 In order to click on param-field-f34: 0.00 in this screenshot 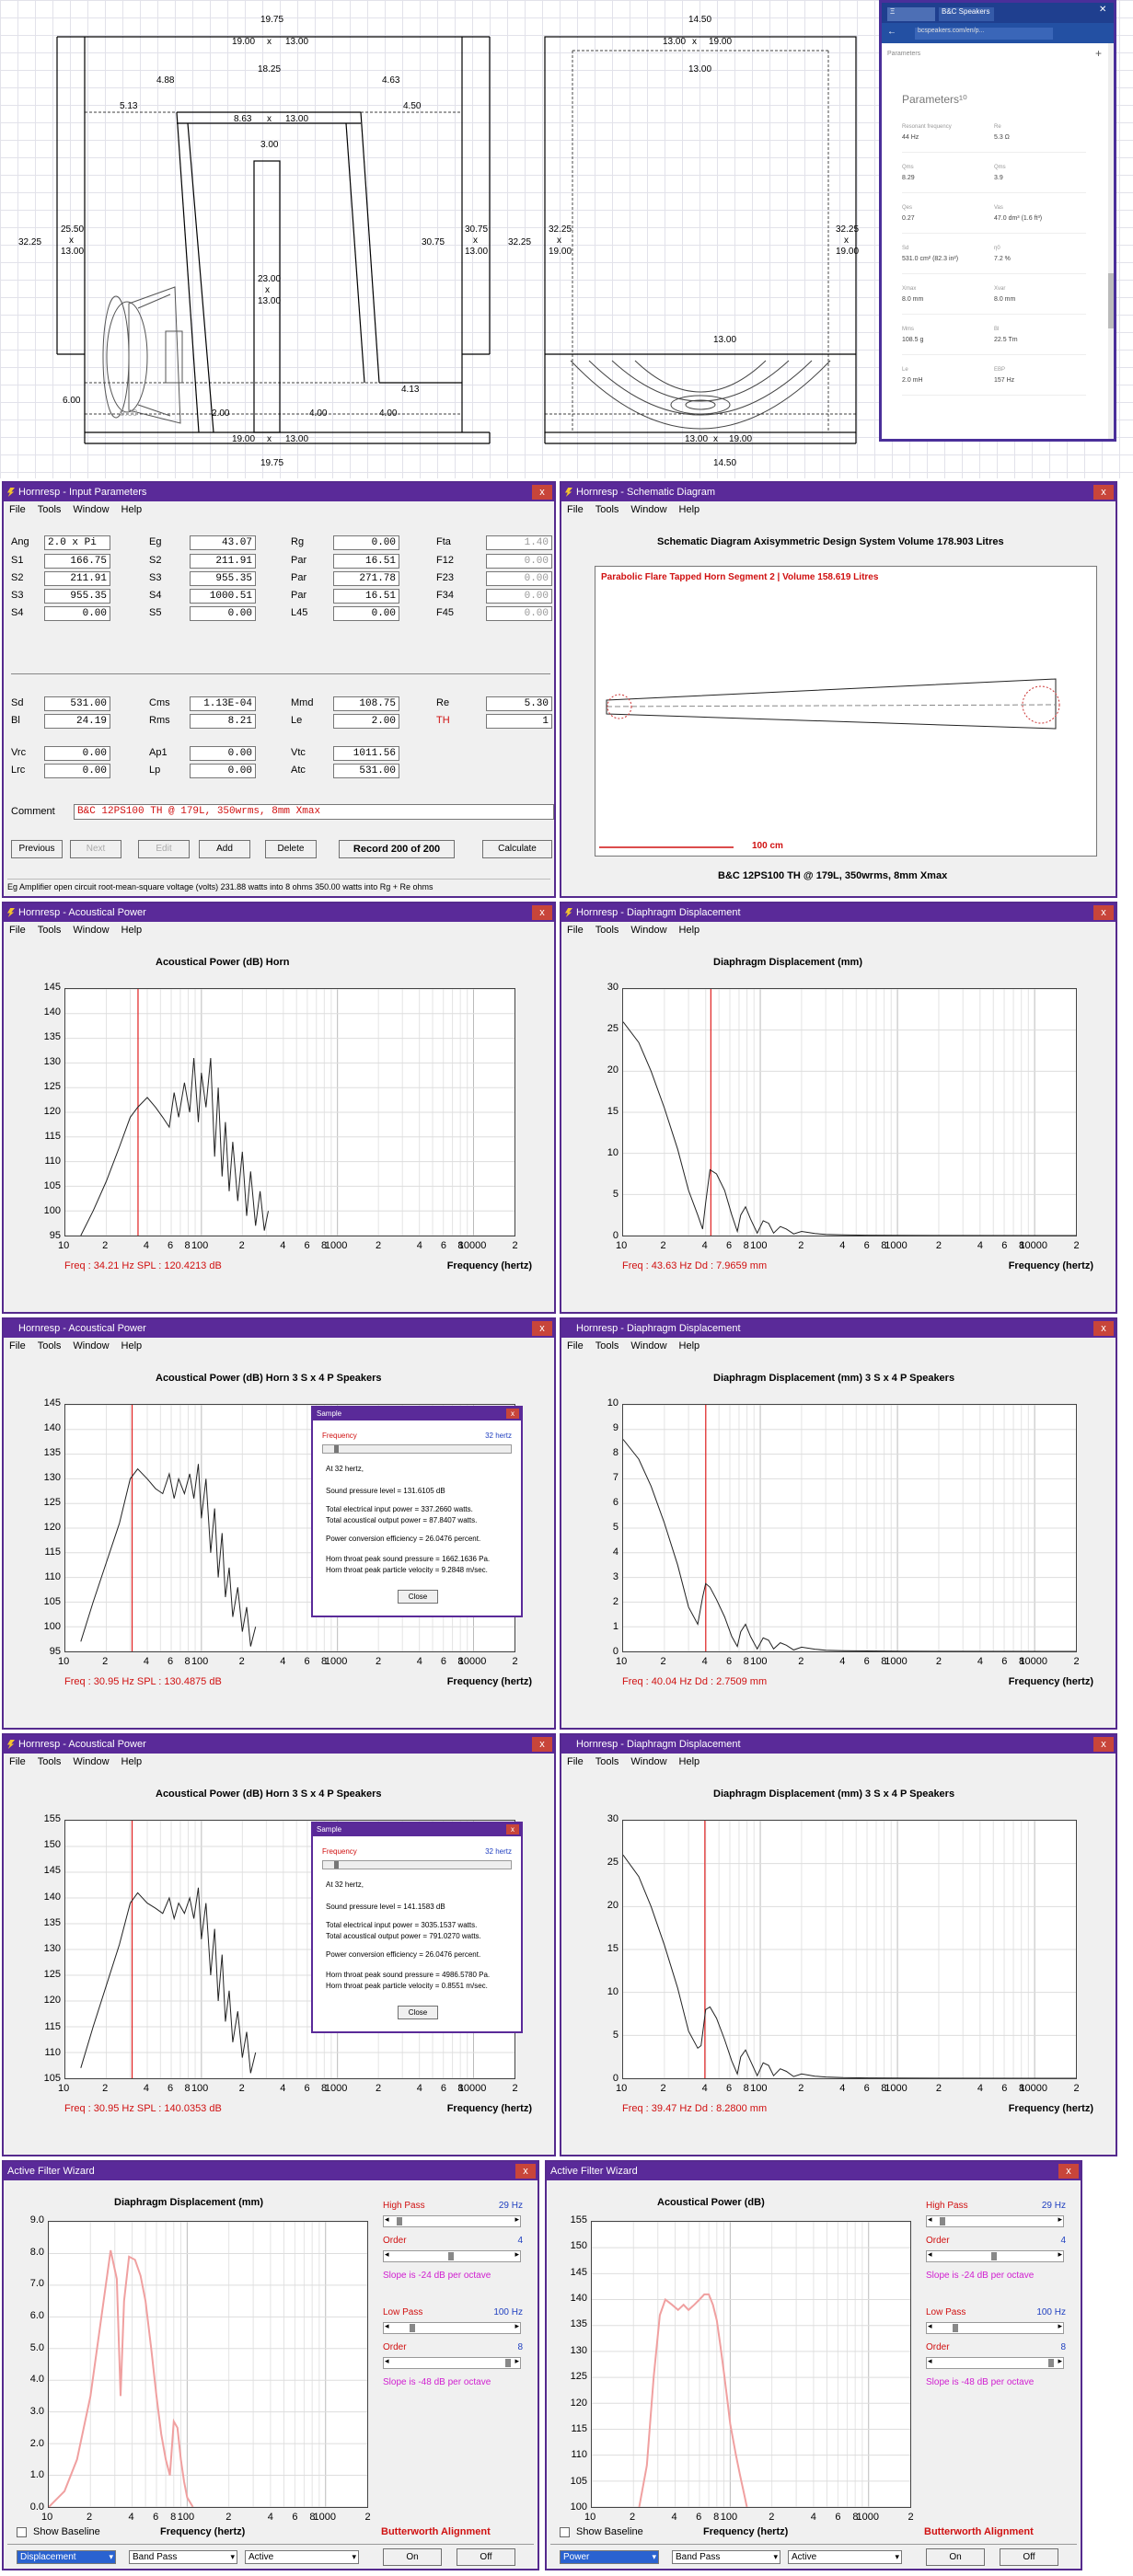, I will do `click(519, 596)`.